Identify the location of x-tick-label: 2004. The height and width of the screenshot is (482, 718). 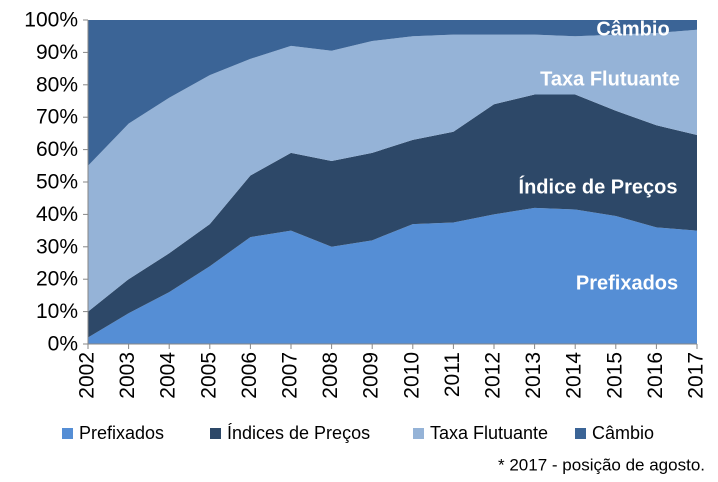
(168, 375).